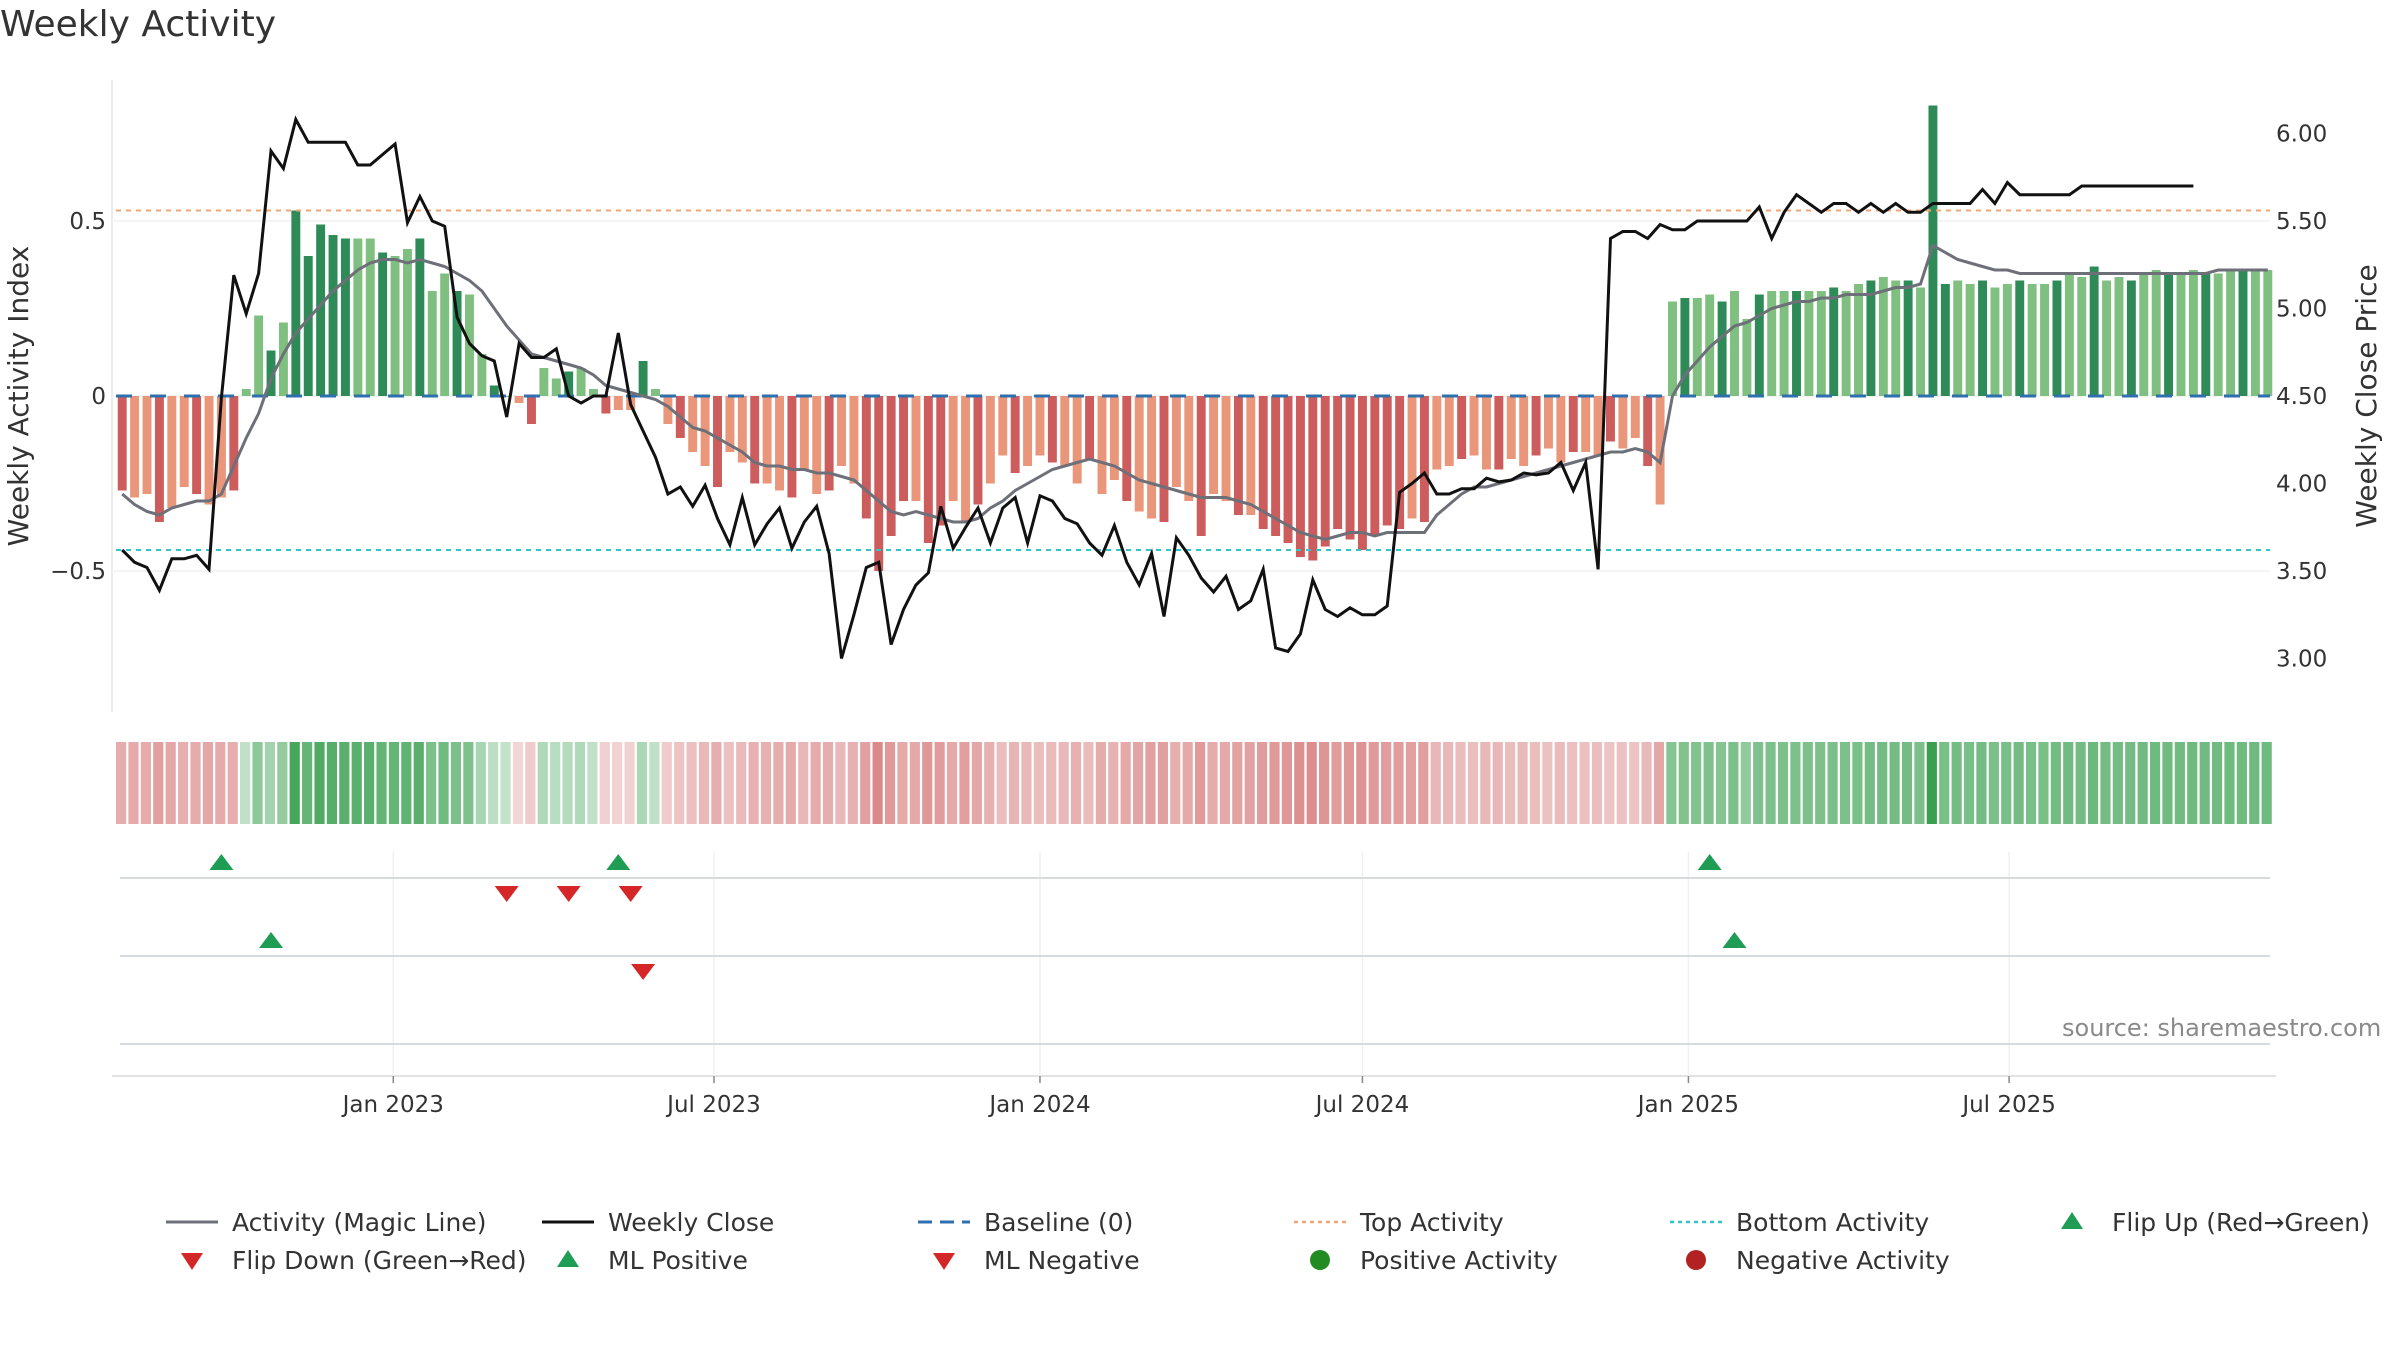 The height and width of the screenshot is (1350, 2400). Describe the element at coordinates (221, 862) in the screenshot. I see `flip-up-marker` at that location.